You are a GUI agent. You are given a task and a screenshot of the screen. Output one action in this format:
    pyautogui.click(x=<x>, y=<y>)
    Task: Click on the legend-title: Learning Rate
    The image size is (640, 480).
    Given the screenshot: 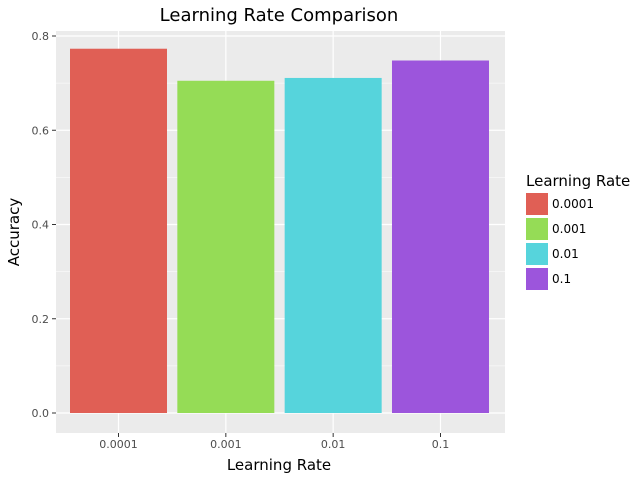 What is the action you would take?
    pyautogui.click(x=578, y=181)
    